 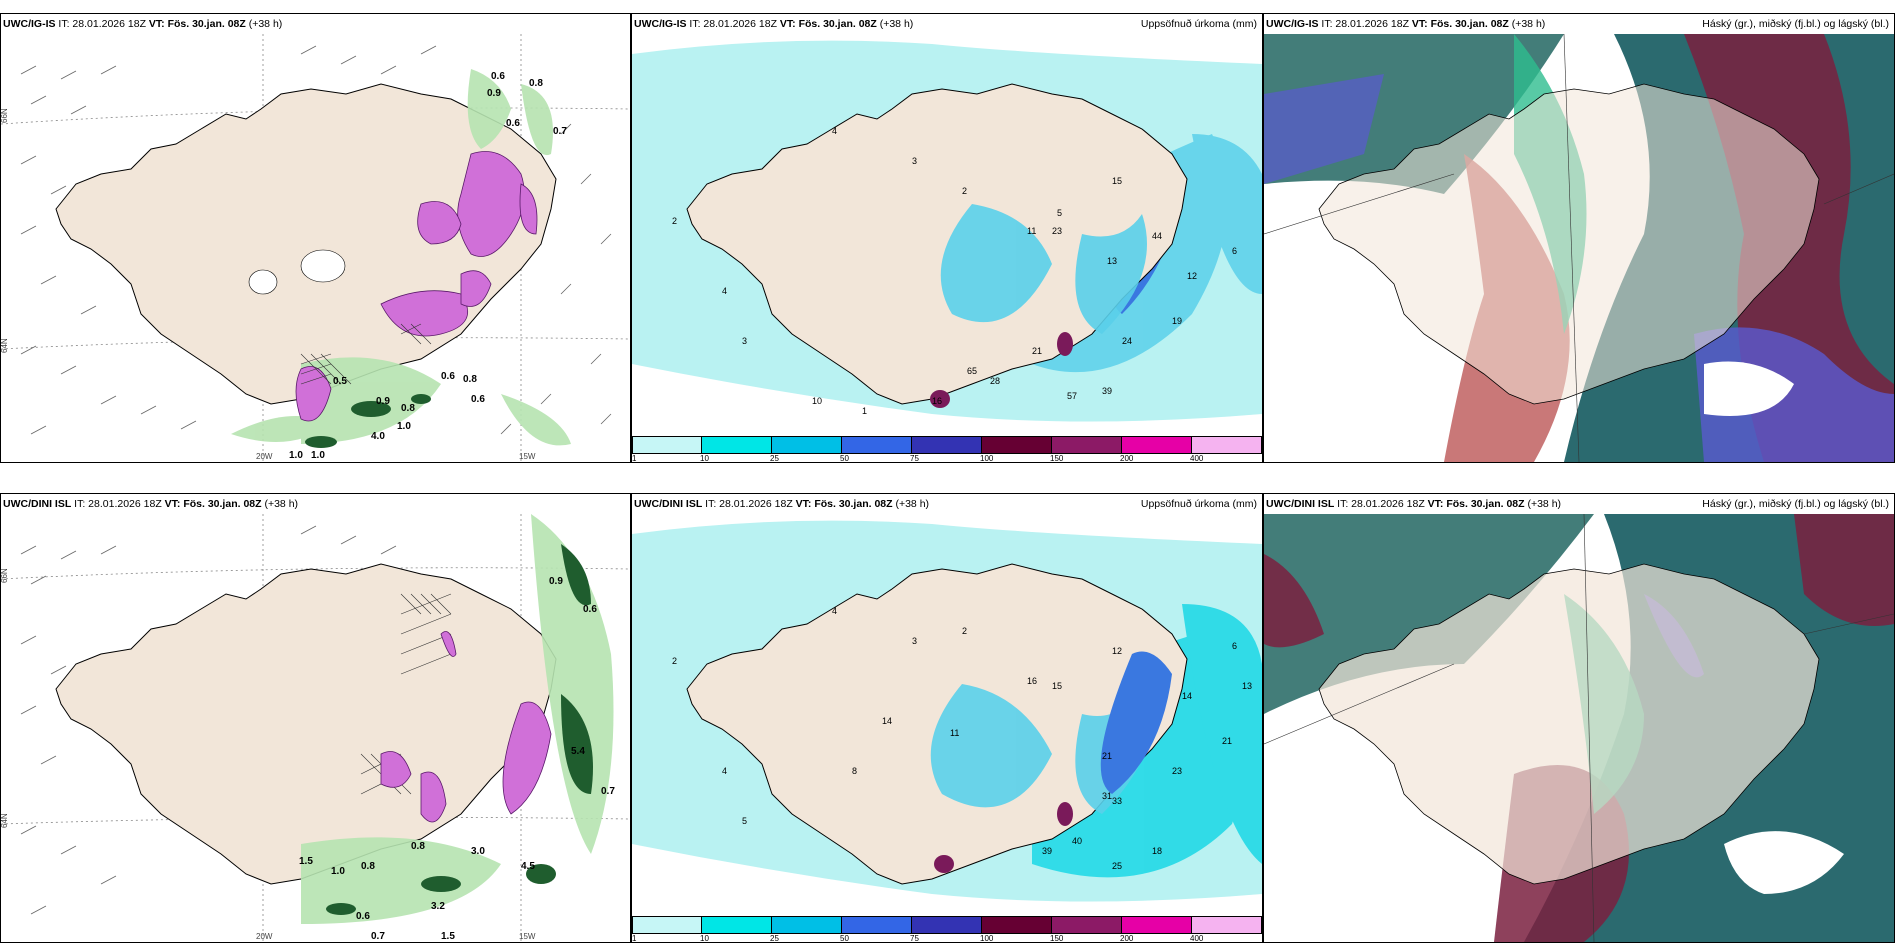 What do you see at coordinates (340, 381) in the screenshot?
I see `svg-text: 0.5` at bounding box center [340, 381].